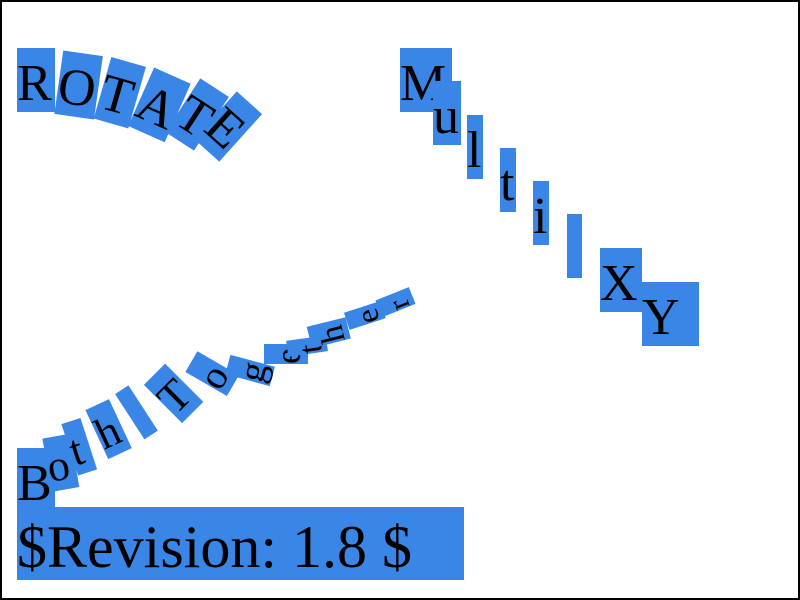 This screenshot has width=800, height=600. I want to click on glyph-R: R, so click(36, 80).